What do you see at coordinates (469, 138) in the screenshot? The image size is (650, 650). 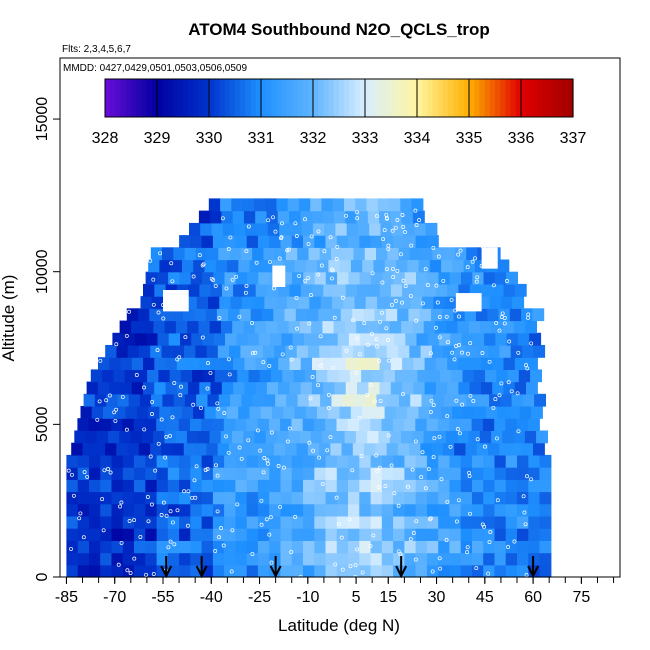 I see `colorbar-tick-label: 335` at bounding box center [469, 138].